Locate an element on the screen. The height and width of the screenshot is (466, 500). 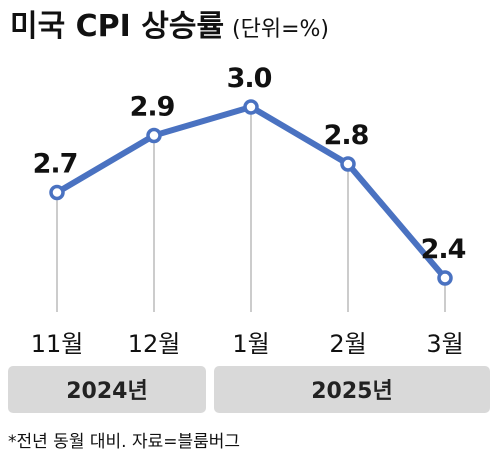
data-label: 3.0 is located at coordinates (249, 78).